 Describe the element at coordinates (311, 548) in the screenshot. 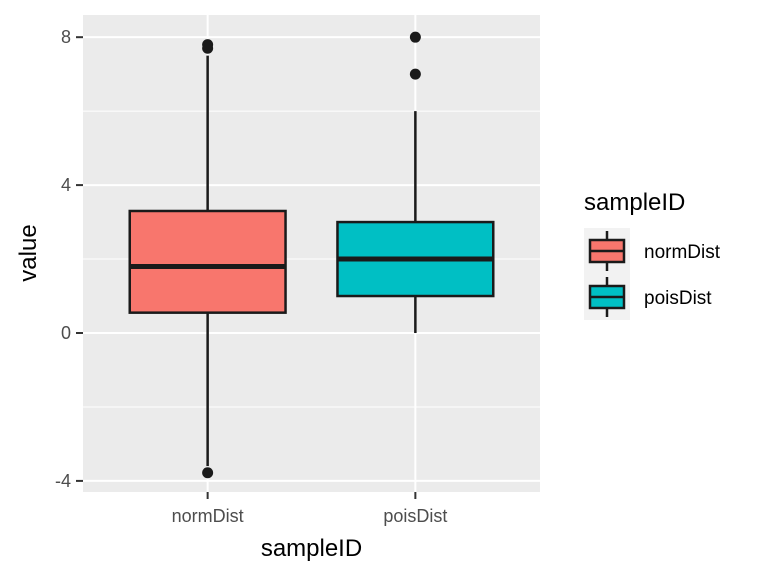

I see `x-axis-title: sampleID` at that location.